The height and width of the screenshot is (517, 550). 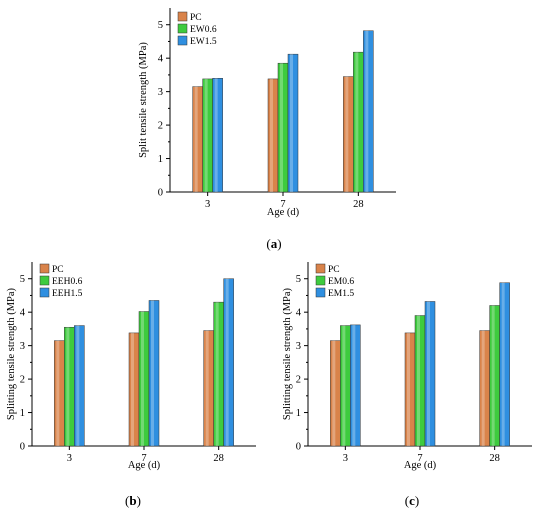 I want to click on legend-label: EEH1.5, so click(x=67, y=294).